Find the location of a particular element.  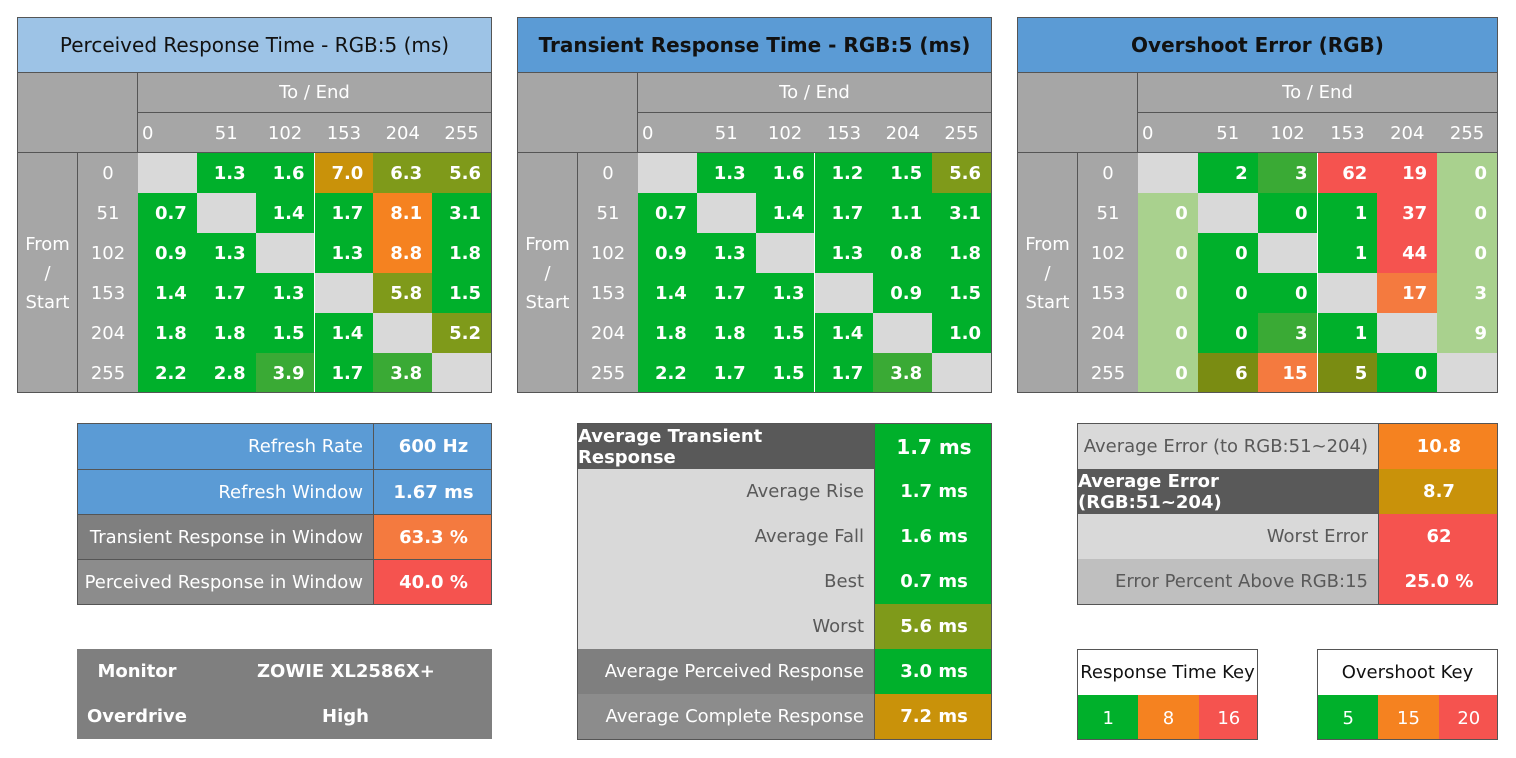

error-row-value: 62 is located at coordinates (1437, 536).